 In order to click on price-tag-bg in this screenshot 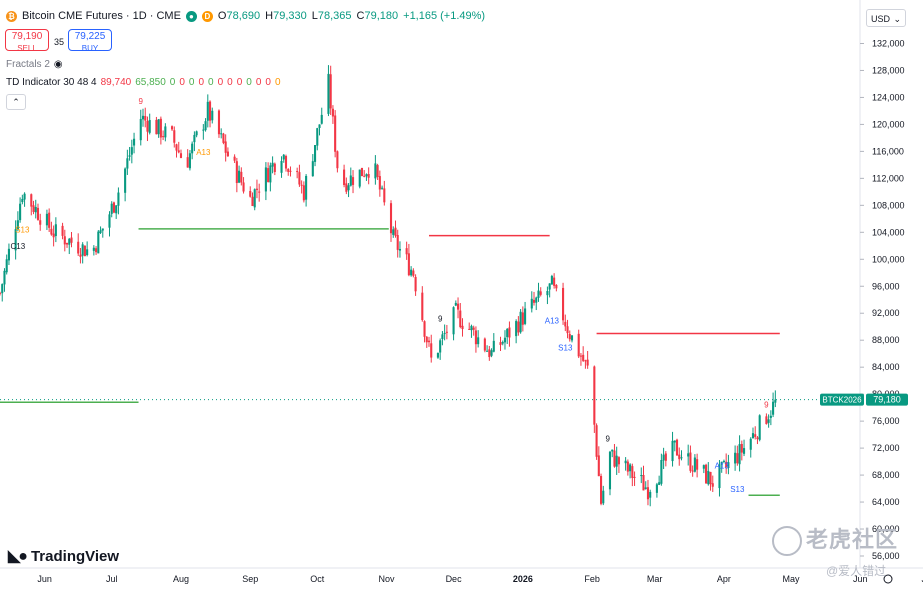, I will do `click(887, 399)`.